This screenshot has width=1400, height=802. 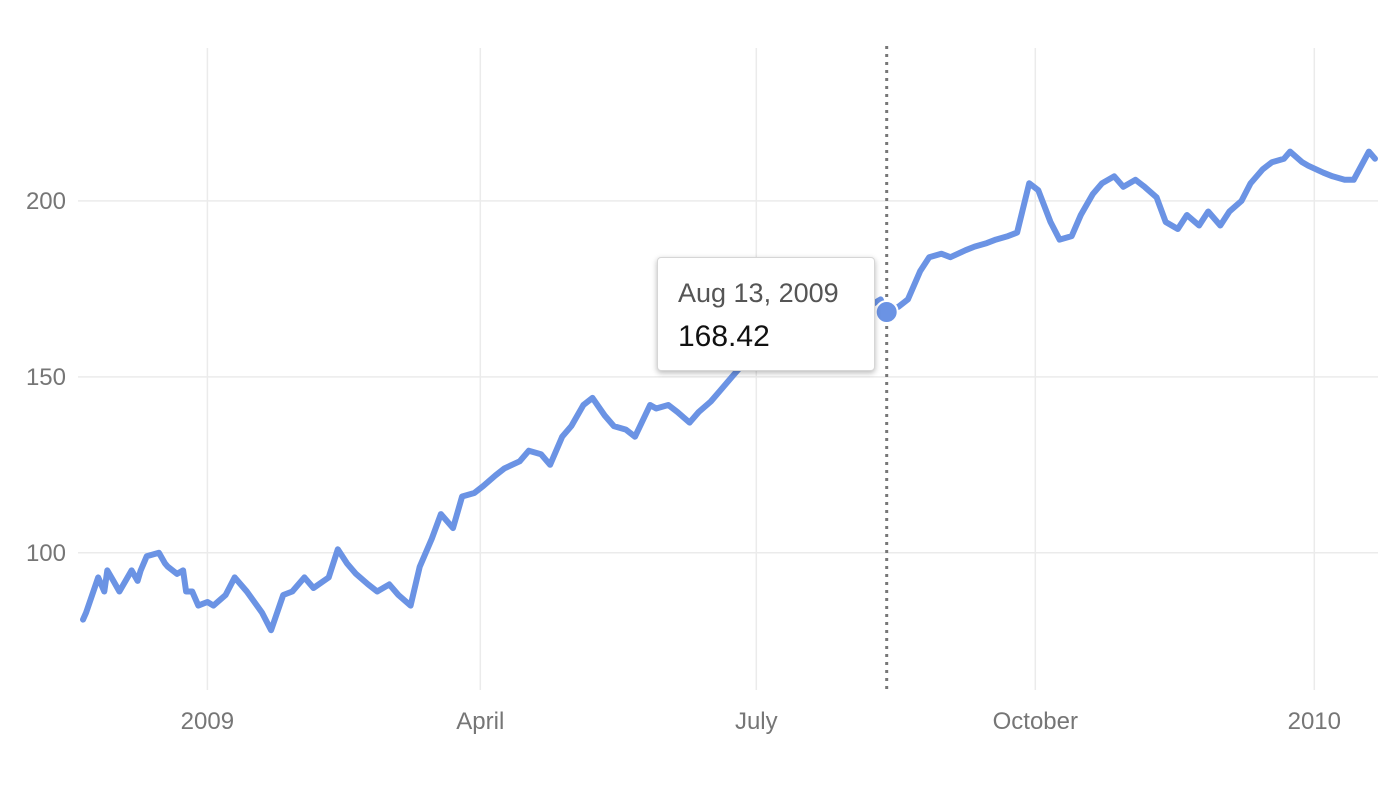 What do you see at coordinates (724, 336) in the screenshot?
I see `tooltip-value: 168.42` at bounding box center [724, 336].